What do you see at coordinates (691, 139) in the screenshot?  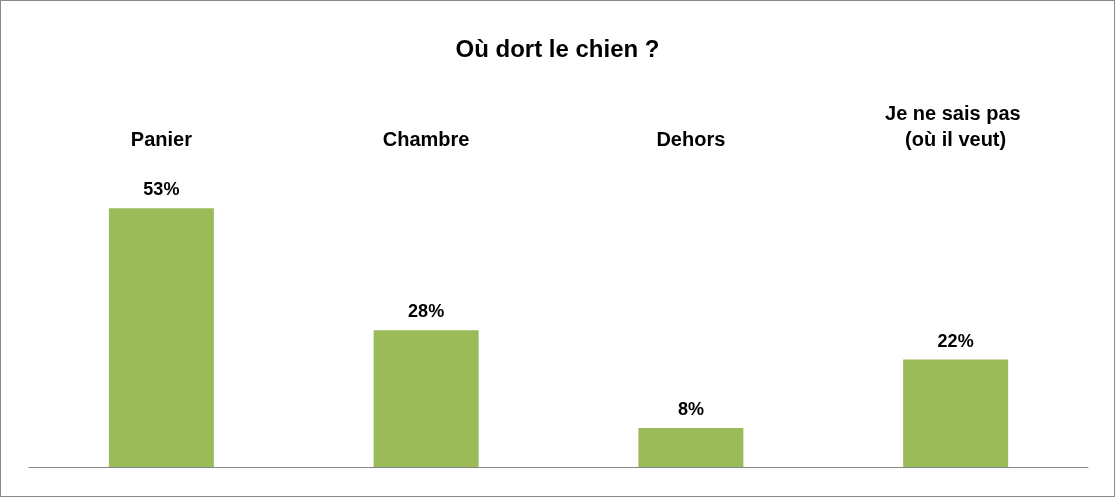 I see `x-tick-label: Dehors` at bounding box center [691, 139].